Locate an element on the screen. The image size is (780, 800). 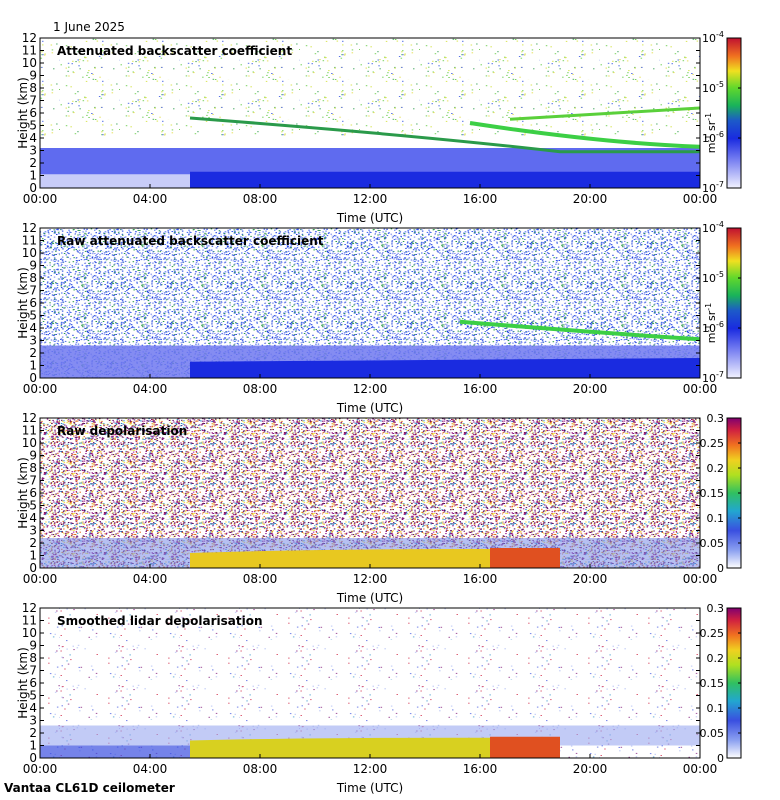
panel-title: Attenuated backscatter coefficient is located at coordinates (174, 51).